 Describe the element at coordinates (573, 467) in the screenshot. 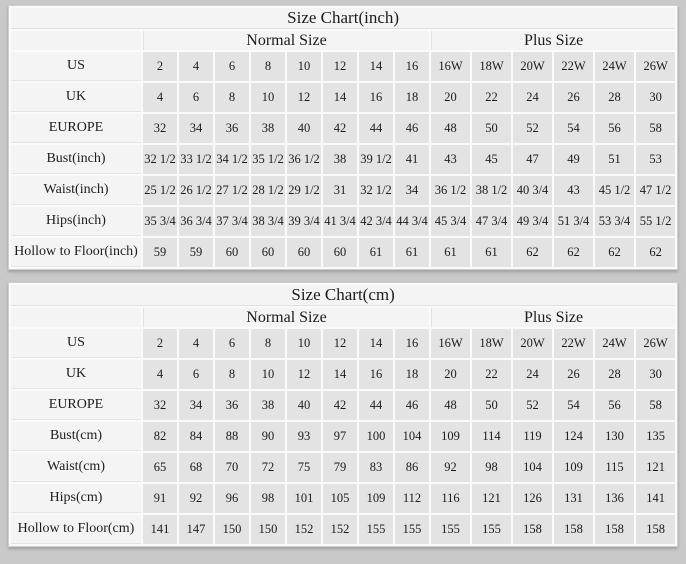

I see `size-cell: 109` at that location.